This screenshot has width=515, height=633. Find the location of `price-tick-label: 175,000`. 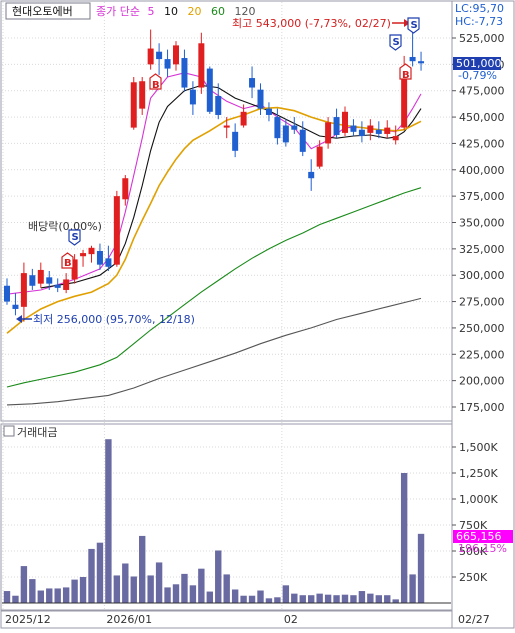

price-tick-label: 175,000 is located at coordinates (482, 407).